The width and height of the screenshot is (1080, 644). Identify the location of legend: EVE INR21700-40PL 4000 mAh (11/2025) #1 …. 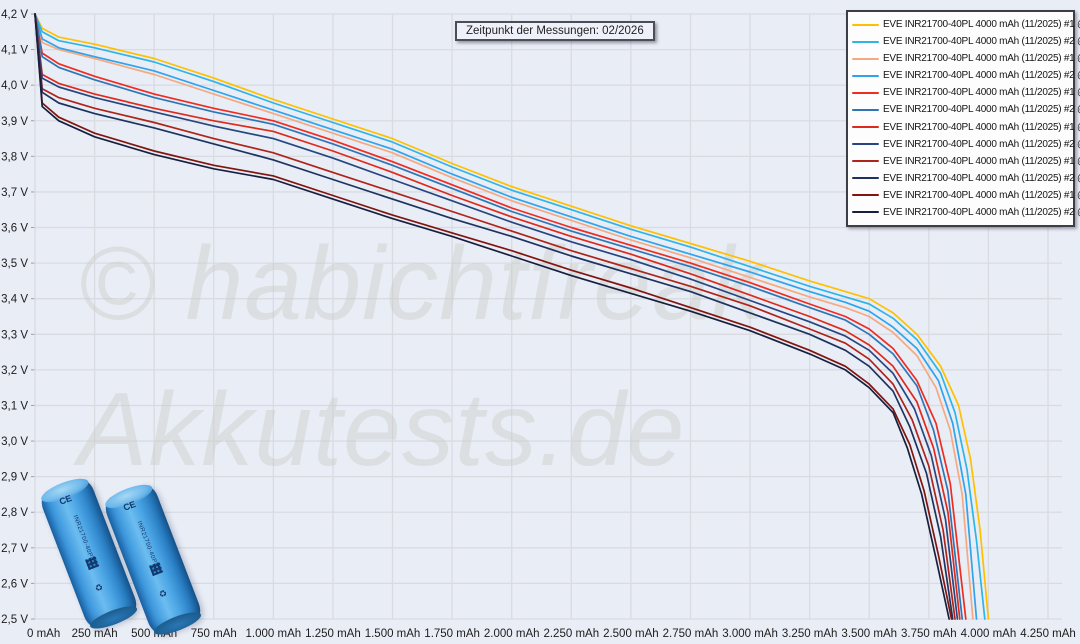
(963, 118).